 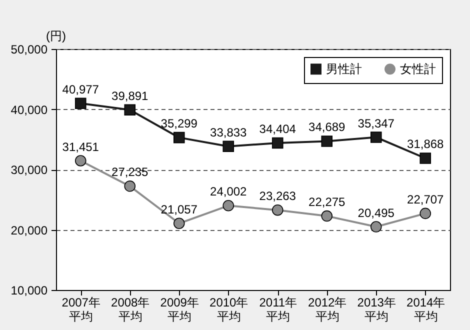 What do you see at coordinates (376, 123) in the screenshot?
I see `data-label: 35,347` at bounding box center [376, 123].